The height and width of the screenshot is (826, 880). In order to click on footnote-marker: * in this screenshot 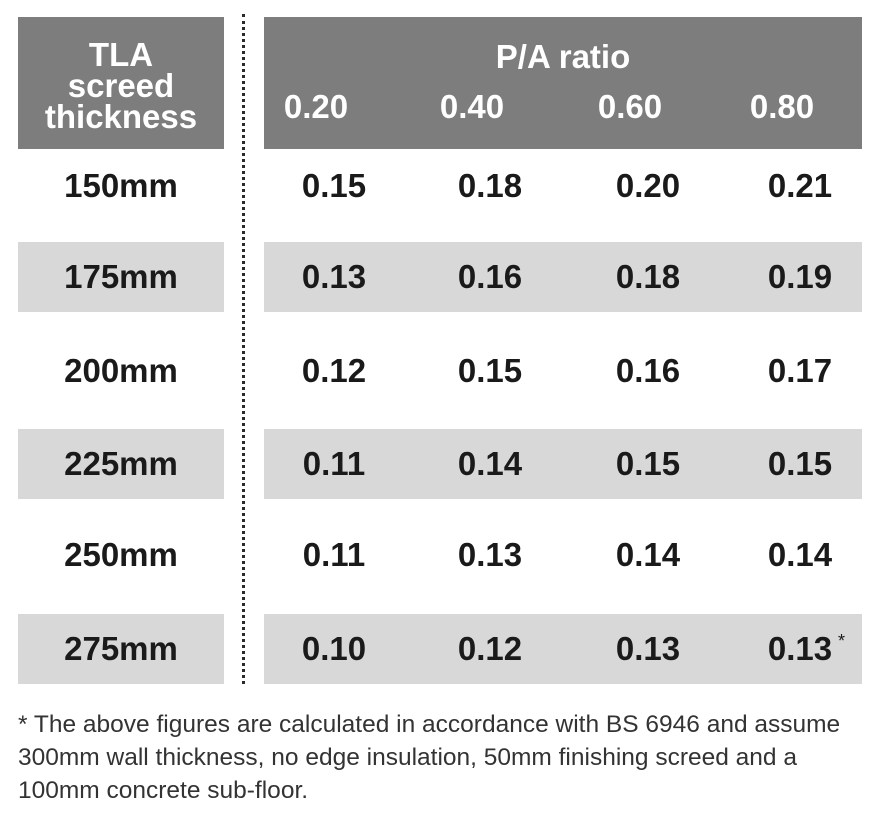, I will do `click(842, 641)`.